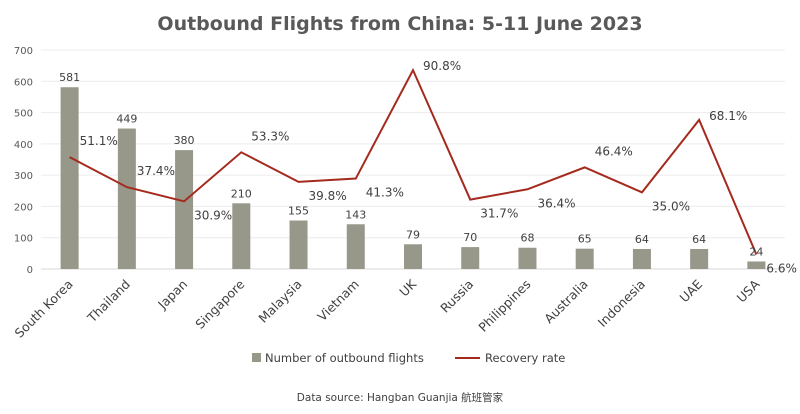 Image resolution: width=800 pixels, height=414 pixels. Describe the element at coordinates (108, 301) in the screenshot. I see `x-tick-label: Thailand` at that location.